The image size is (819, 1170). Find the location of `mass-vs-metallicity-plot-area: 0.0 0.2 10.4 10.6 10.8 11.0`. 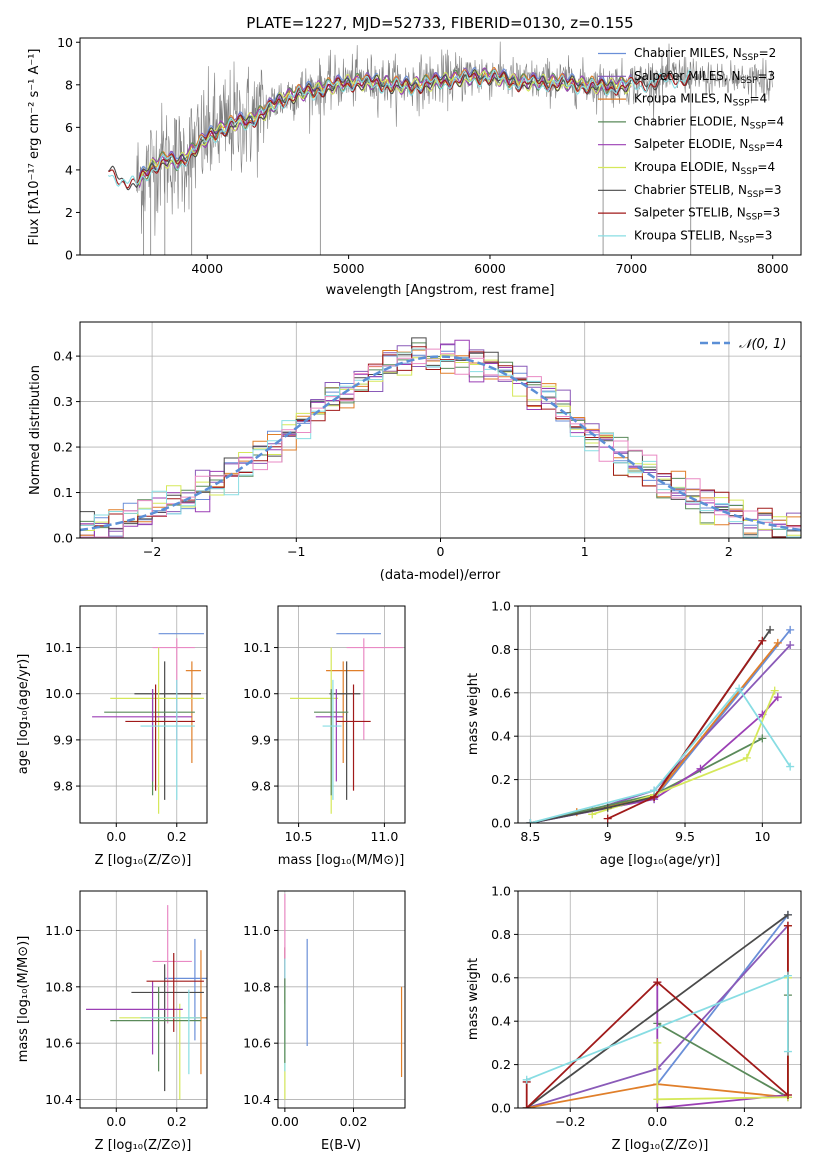

mass-vs-metallicity-plot-area: 0.0 0.2 10.4 10.6 10.8 11.0 is located at coordinates (126, 1010).